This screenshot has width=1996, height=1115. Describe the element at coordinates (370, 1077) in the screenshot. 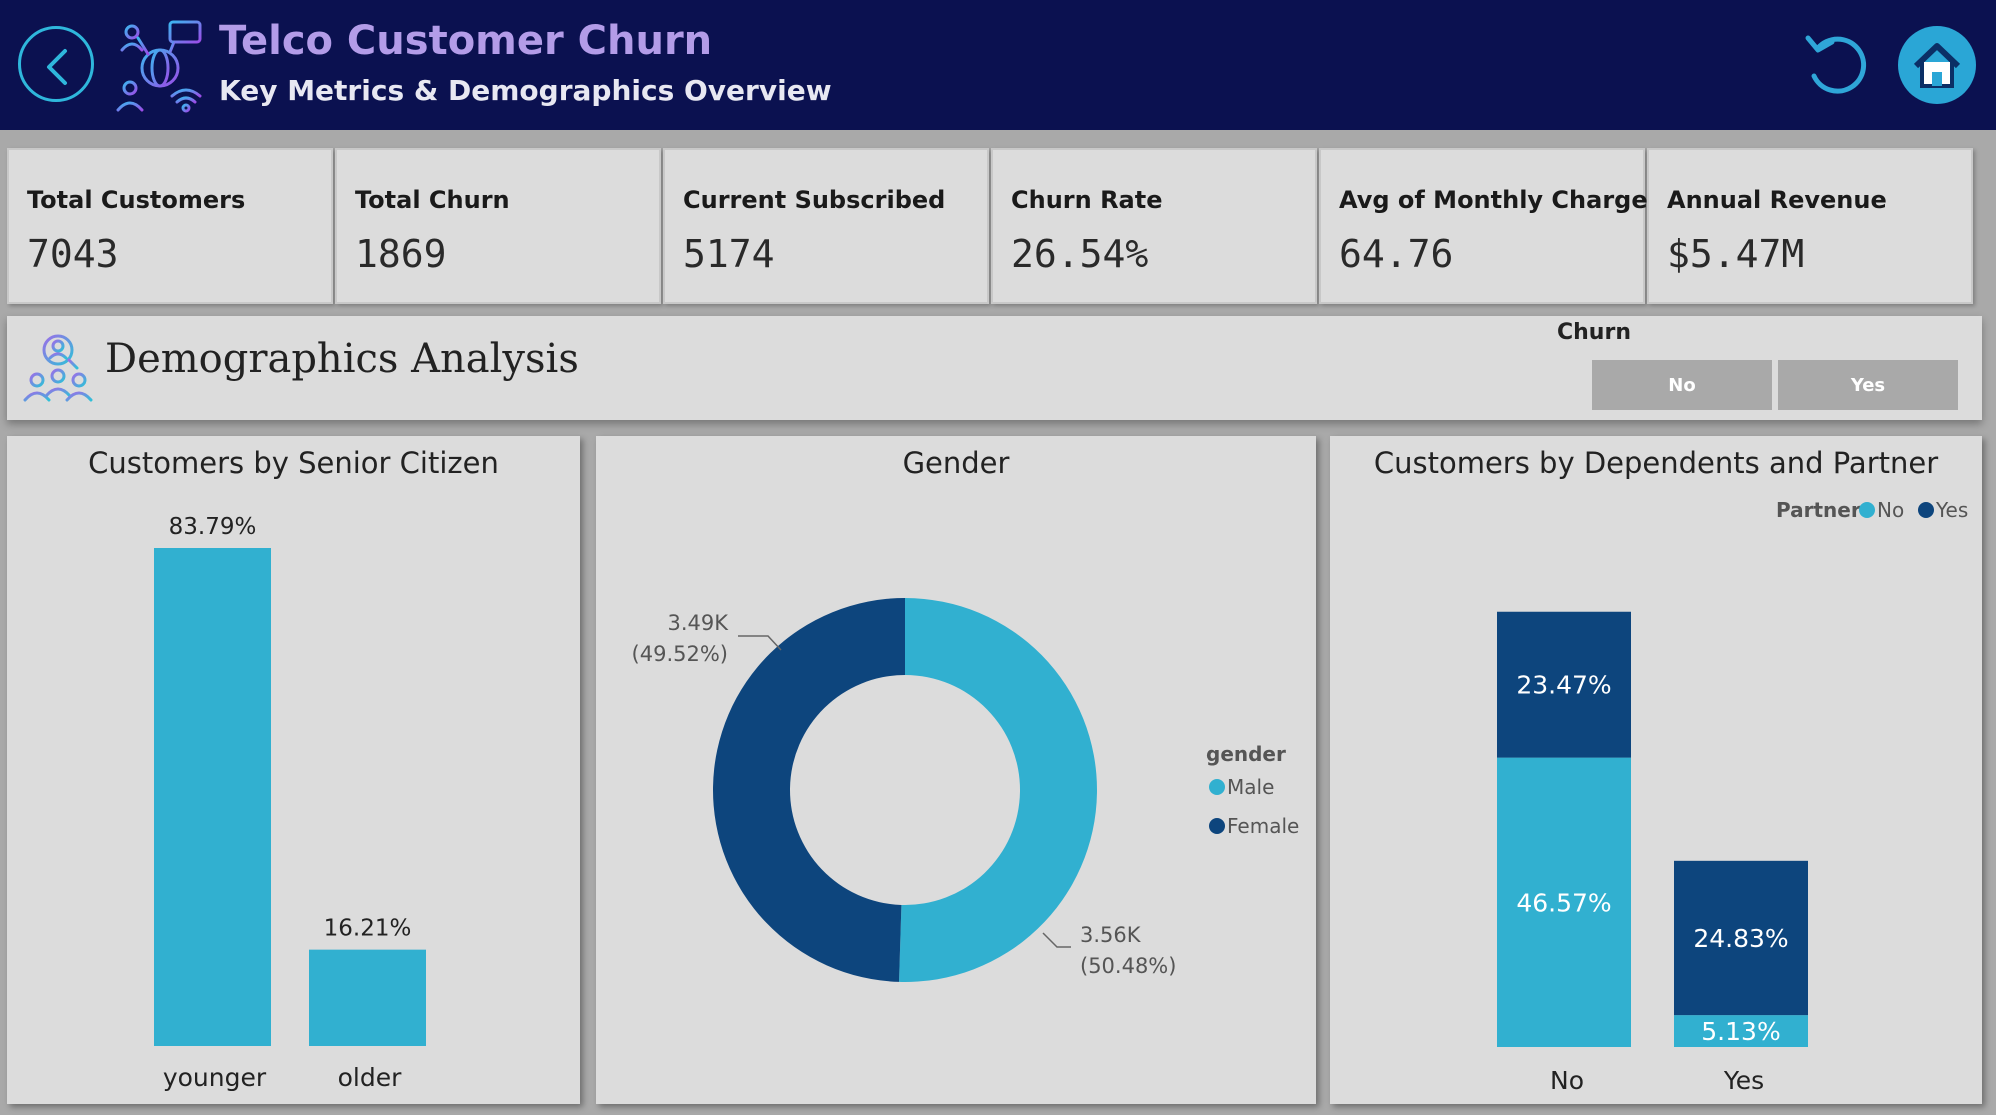

I see `x-tick-label: older` at that location.